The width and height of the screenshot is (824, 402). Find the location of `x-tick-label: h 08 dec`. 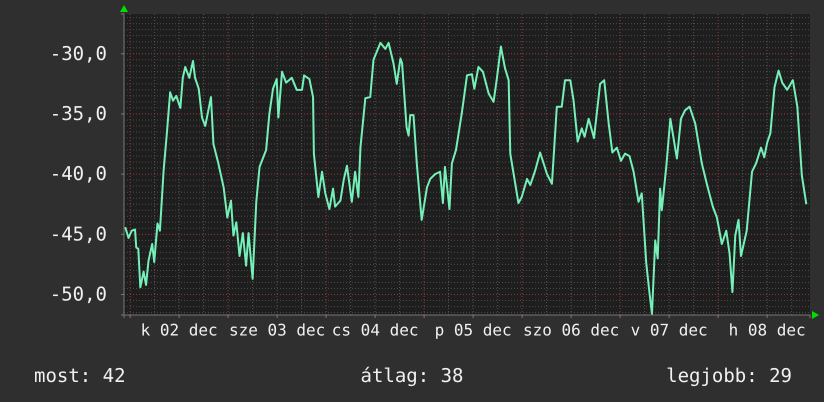

x-tick-label: h 08 dec is located at coordinates (767, 330).